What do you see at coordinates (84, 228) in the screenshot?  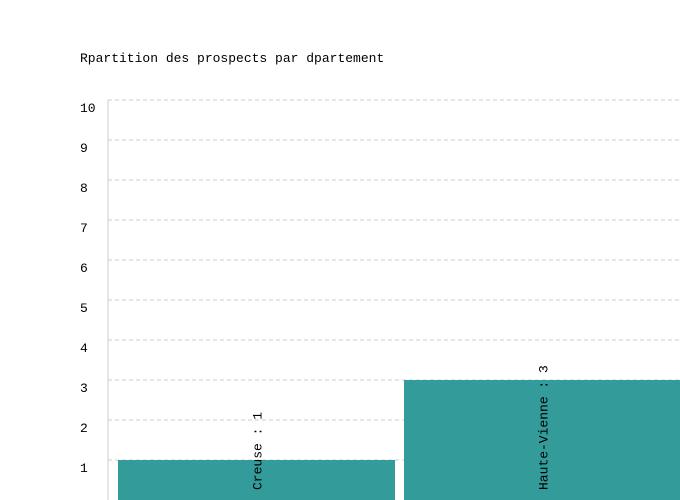 I see `y-tick-label: 7` at bounding box center [84, 228].